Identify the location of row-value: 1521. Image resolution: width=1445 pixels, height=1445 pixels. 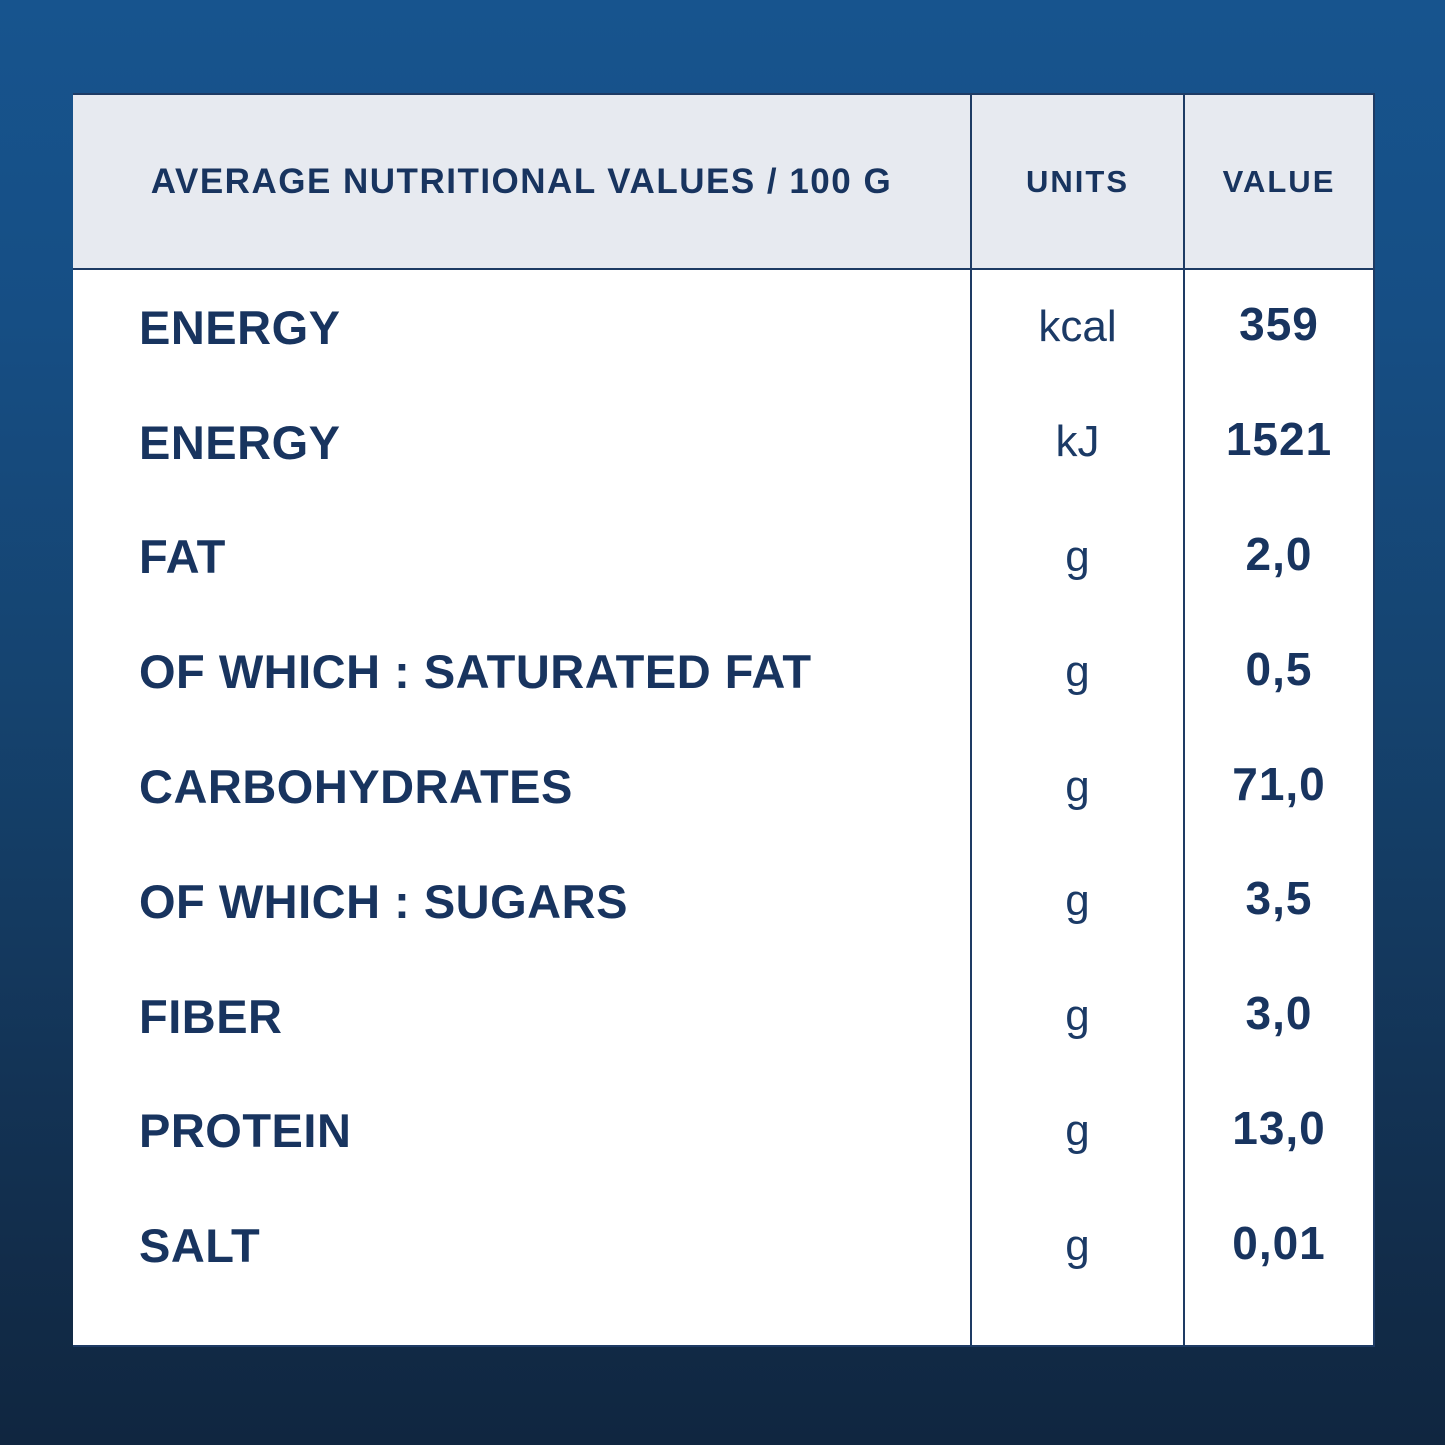
(1278, 442).